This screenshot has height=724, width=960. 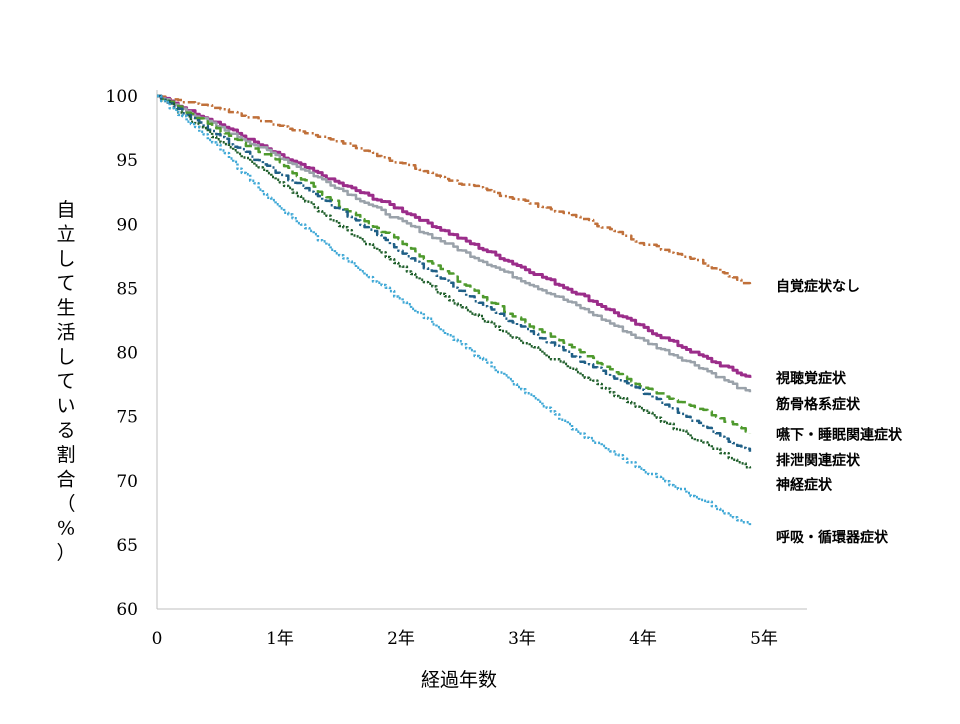 What do you see at coordinates (832, 537) in the screenshot?
I see `series-label: 呼吸・循環器症状` at bounding box center [832, 537].